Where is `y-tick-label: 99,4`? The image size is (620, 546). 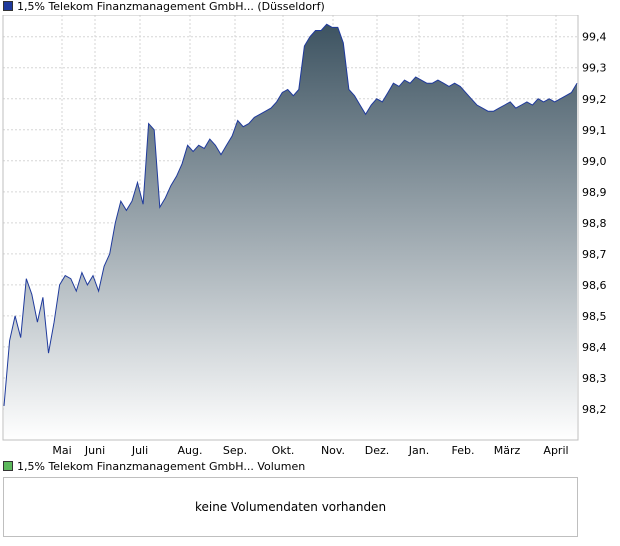
y-tick-label: 99,4 is located at coordinates (594, 37).